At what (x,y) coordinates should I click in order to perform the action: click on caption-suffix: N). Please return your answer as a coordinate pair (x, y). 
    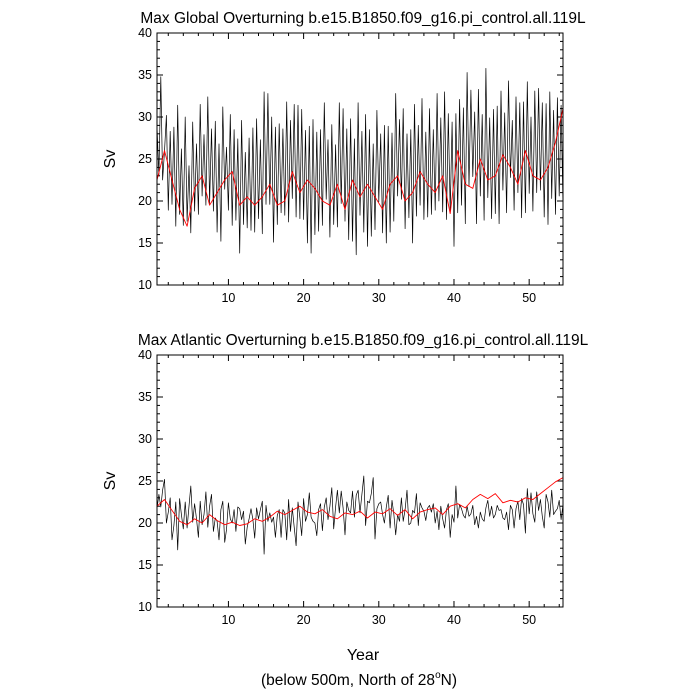
    Looking at the image, I should click on (449, 680).